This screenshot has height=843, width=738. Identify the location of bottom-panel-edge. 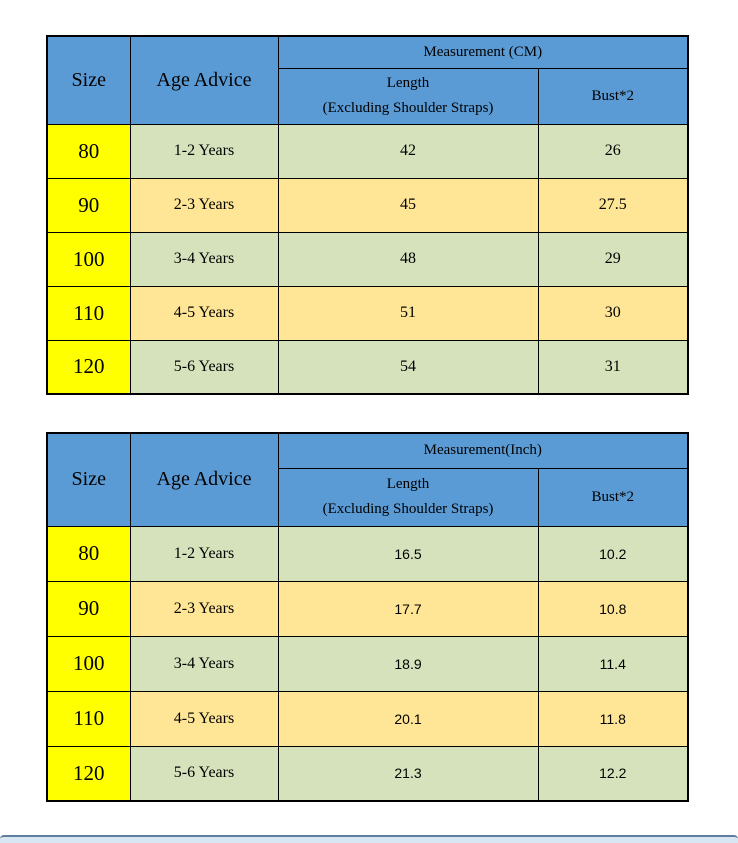
(369, 839).